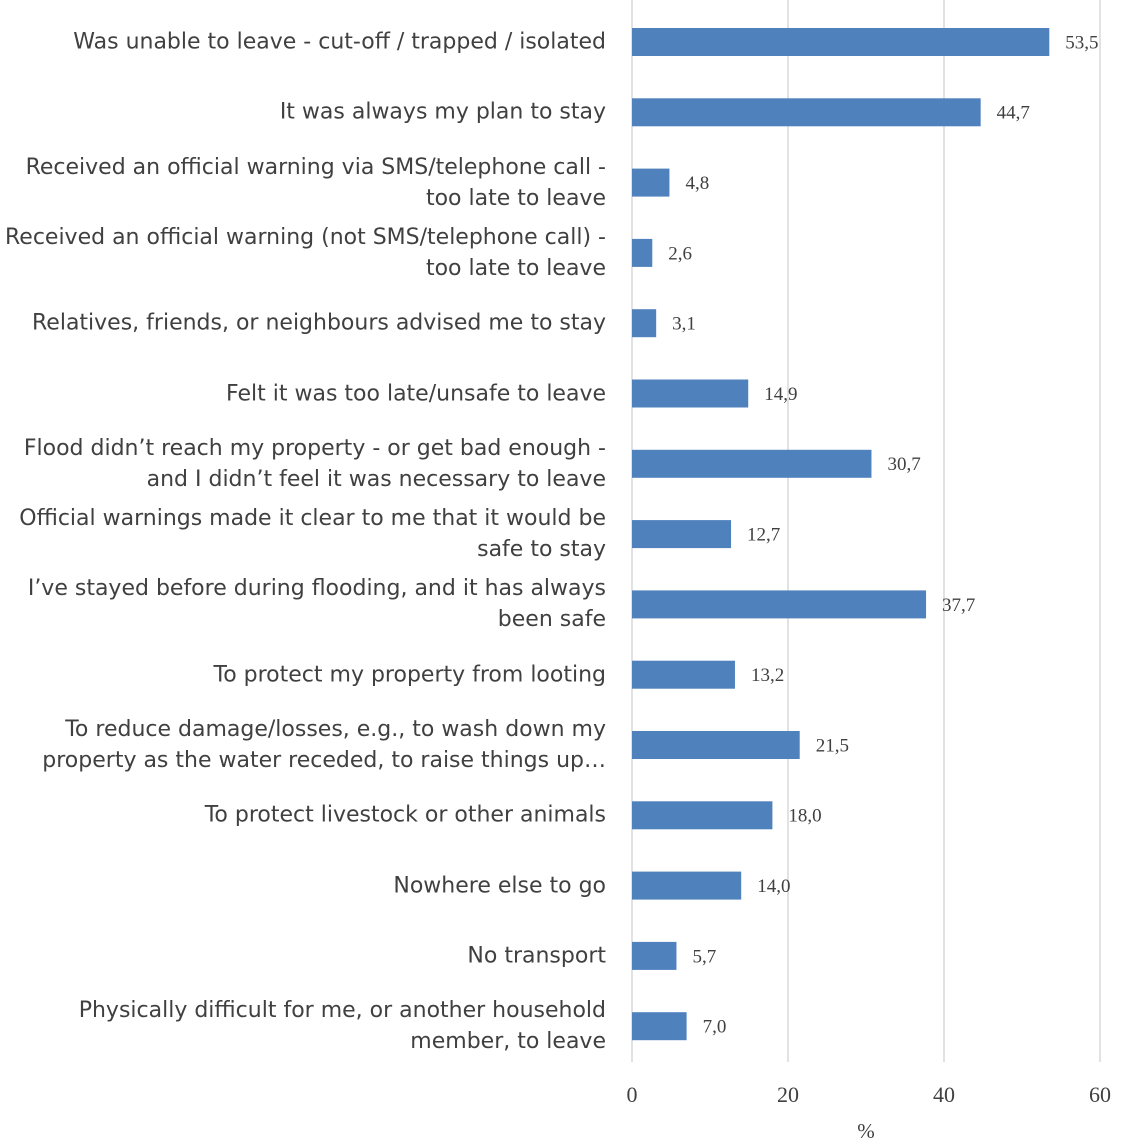 The height and width of the screenshot is (1143, 1133). Describe the element at coordinates (632, 1094) in the screenshot. I see `x-tick-label: 0` at that location.